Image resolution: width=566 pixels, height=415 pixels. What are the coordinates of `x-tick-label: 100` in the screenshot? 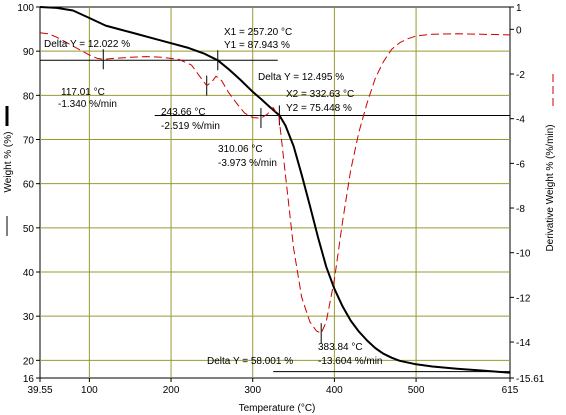 It's located at (89, 390).